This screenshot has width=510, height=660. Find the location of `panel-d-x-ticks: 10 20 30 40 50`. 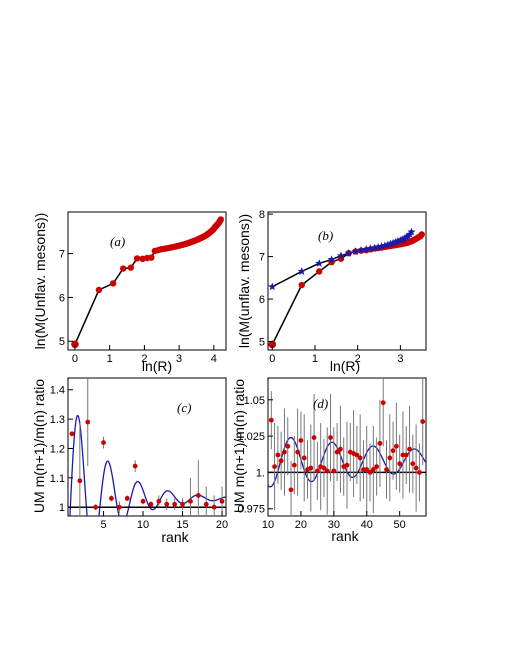

panel-d-x-ticks: 10 20 30 40 50 is located at coordinates (334, 521).